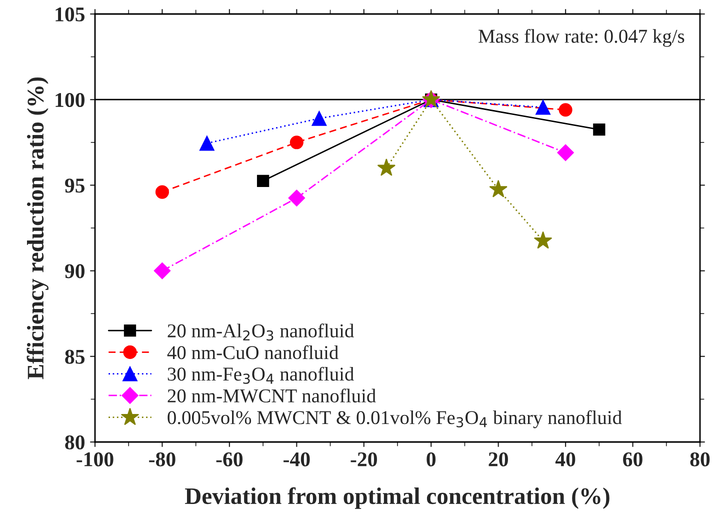 The height and width of the screenshot is (529, 724). Describe the element at coordinates (700, 459) in the screenshot. I see `x-tick-label: 80` at that location.